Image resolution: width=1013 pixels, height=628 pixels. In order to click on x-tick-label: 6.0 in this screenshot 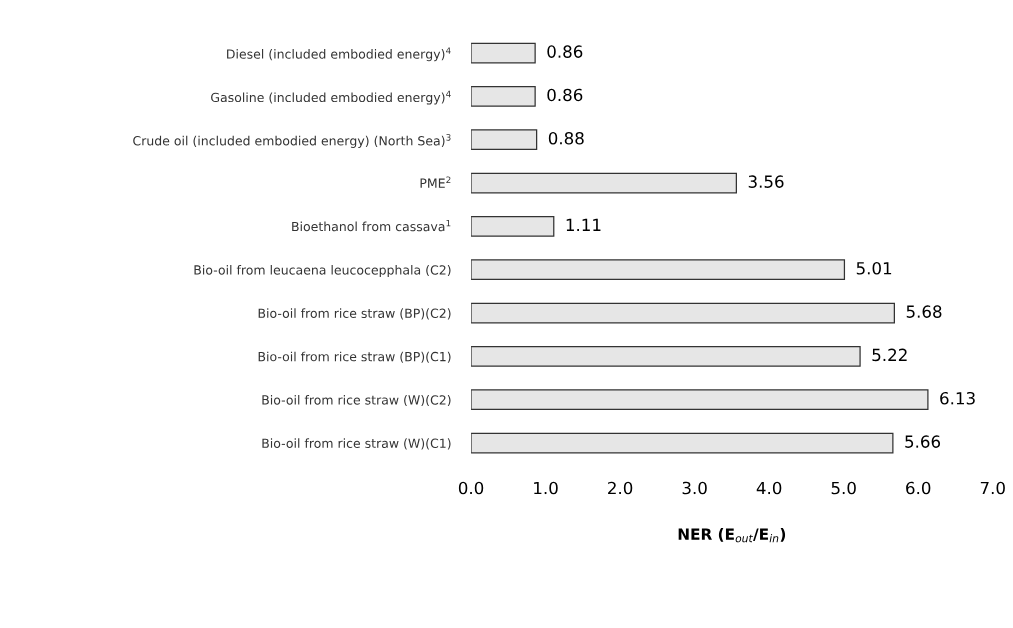, I will do `click(918, 488)`.